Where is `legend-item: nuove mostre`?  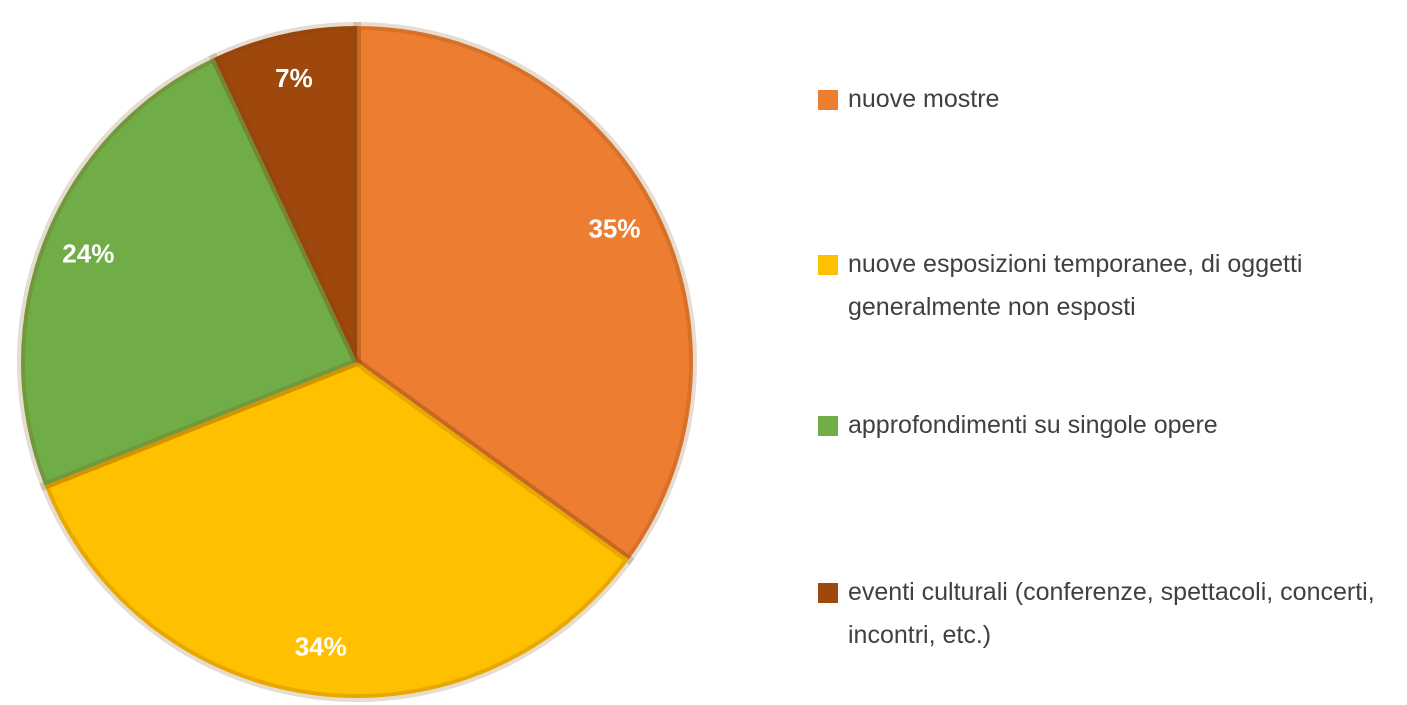
legend-item: nuove mostre is located at coordinates (1103, 99).